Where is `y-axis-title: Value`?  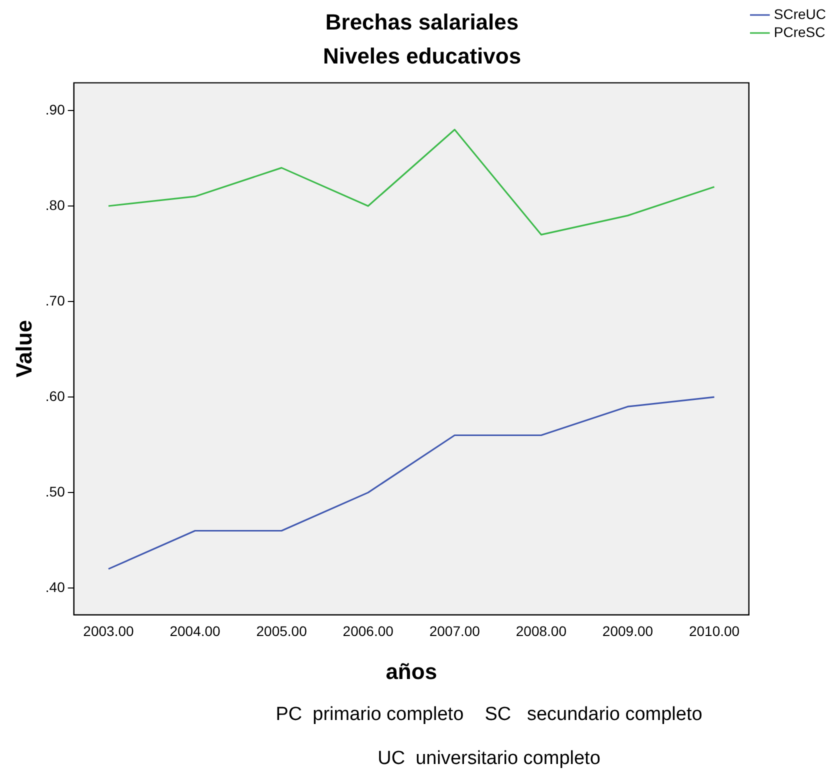
y-axis-title: Value is located at coordinates (23, 349).